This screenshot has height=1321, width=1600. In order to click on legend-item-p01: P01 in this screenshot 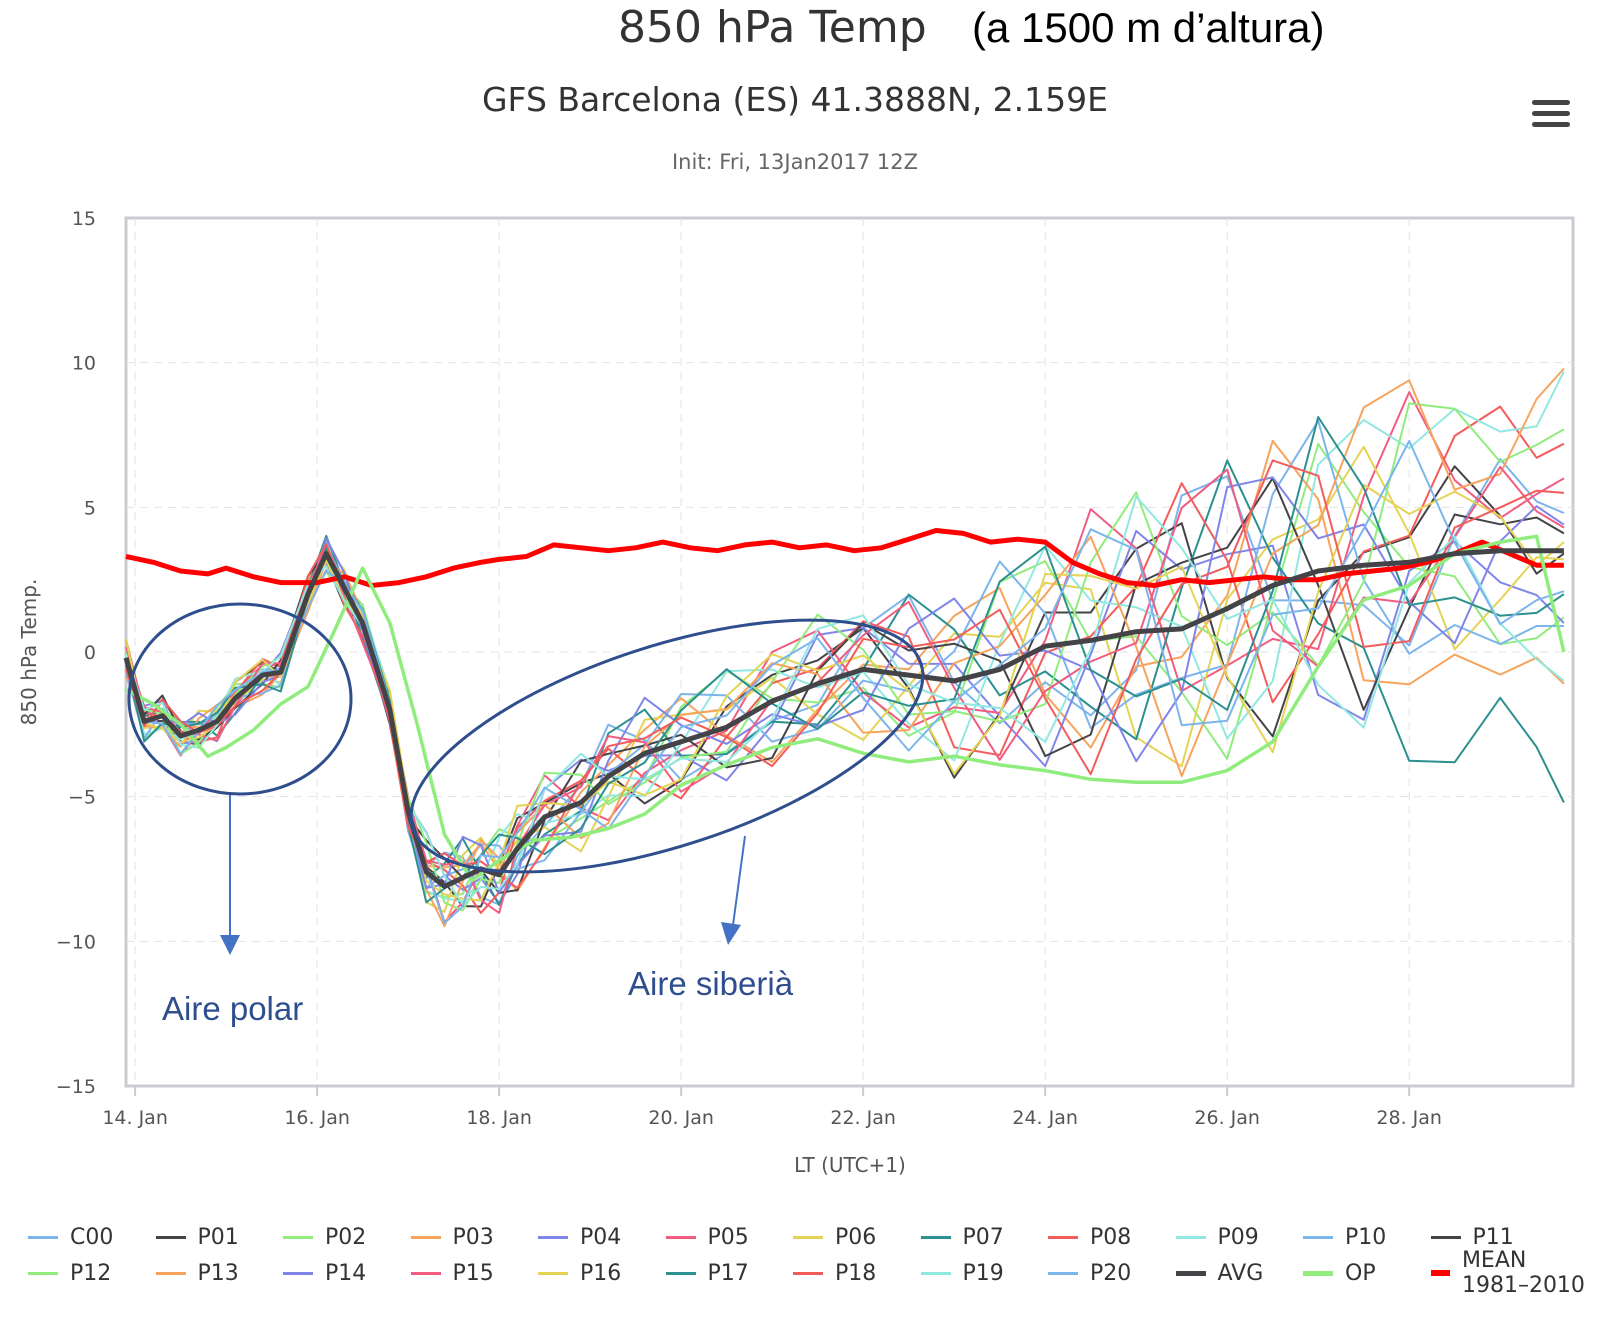, I will do `click(197, 1237)`.